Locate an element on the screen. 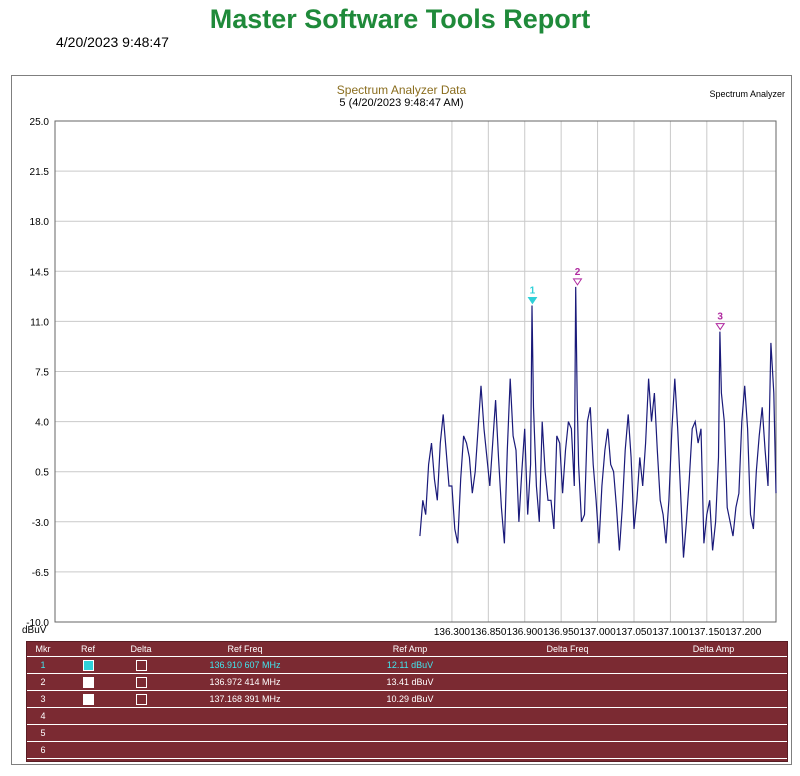 The height and width of the screenshot is (776, 800). y-tick-label: 4.0 is located at coordinates (42, 423).